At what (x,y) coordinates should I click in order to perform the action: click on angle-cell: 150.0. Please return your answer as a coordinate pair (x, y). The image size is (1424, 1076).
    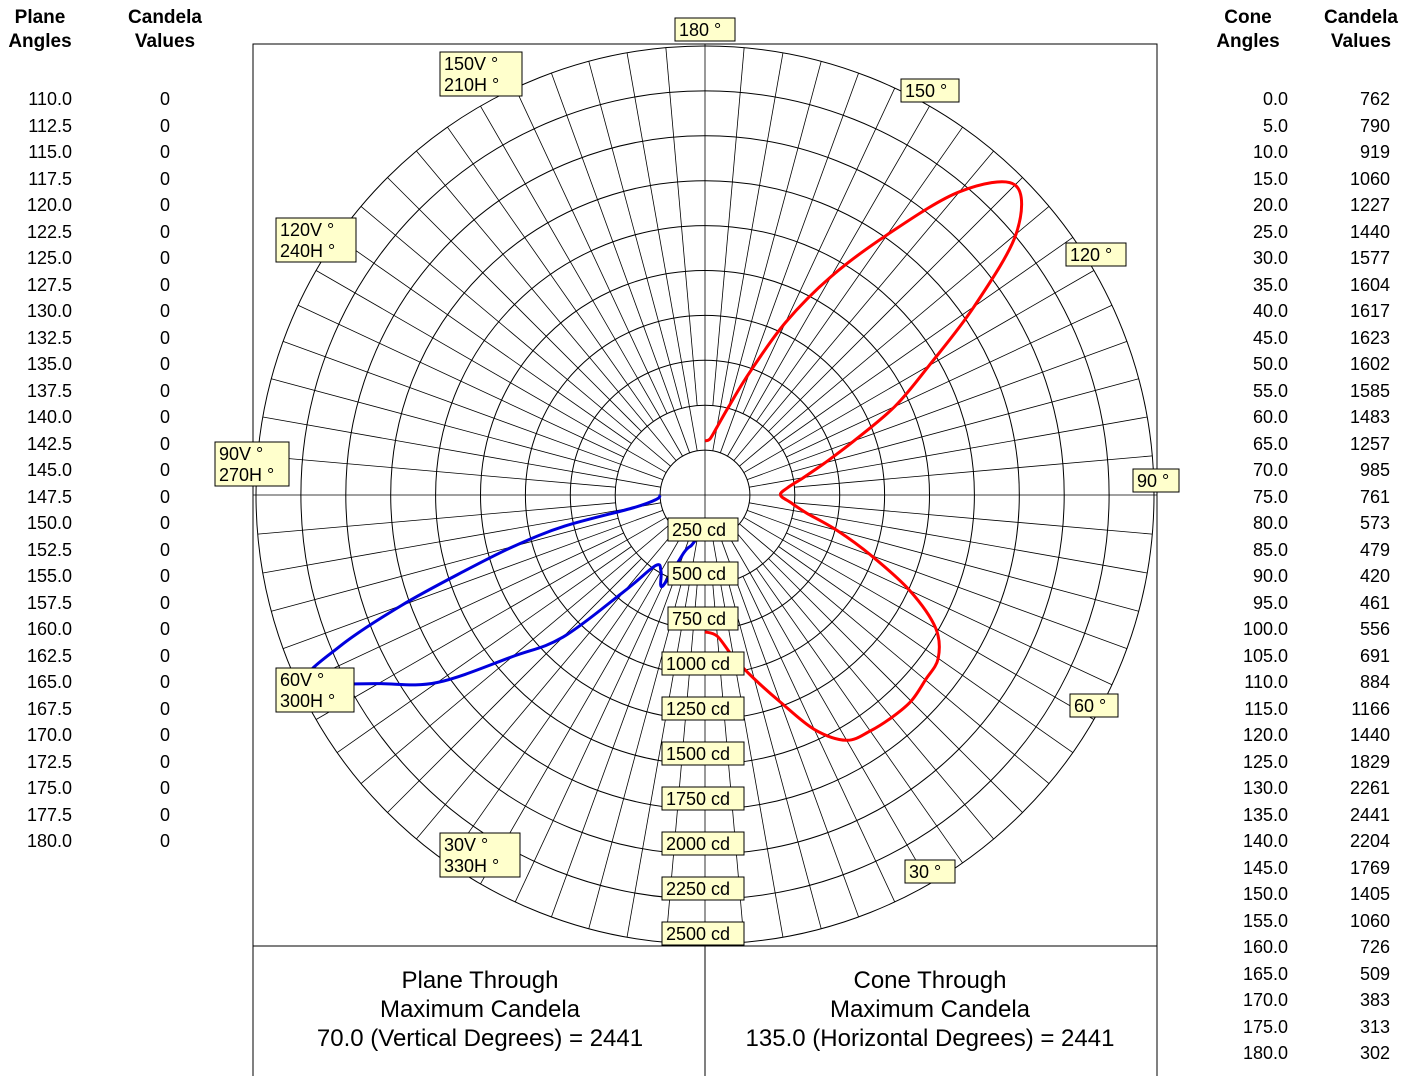
    Looking at the image, I should click on (1265, 894).